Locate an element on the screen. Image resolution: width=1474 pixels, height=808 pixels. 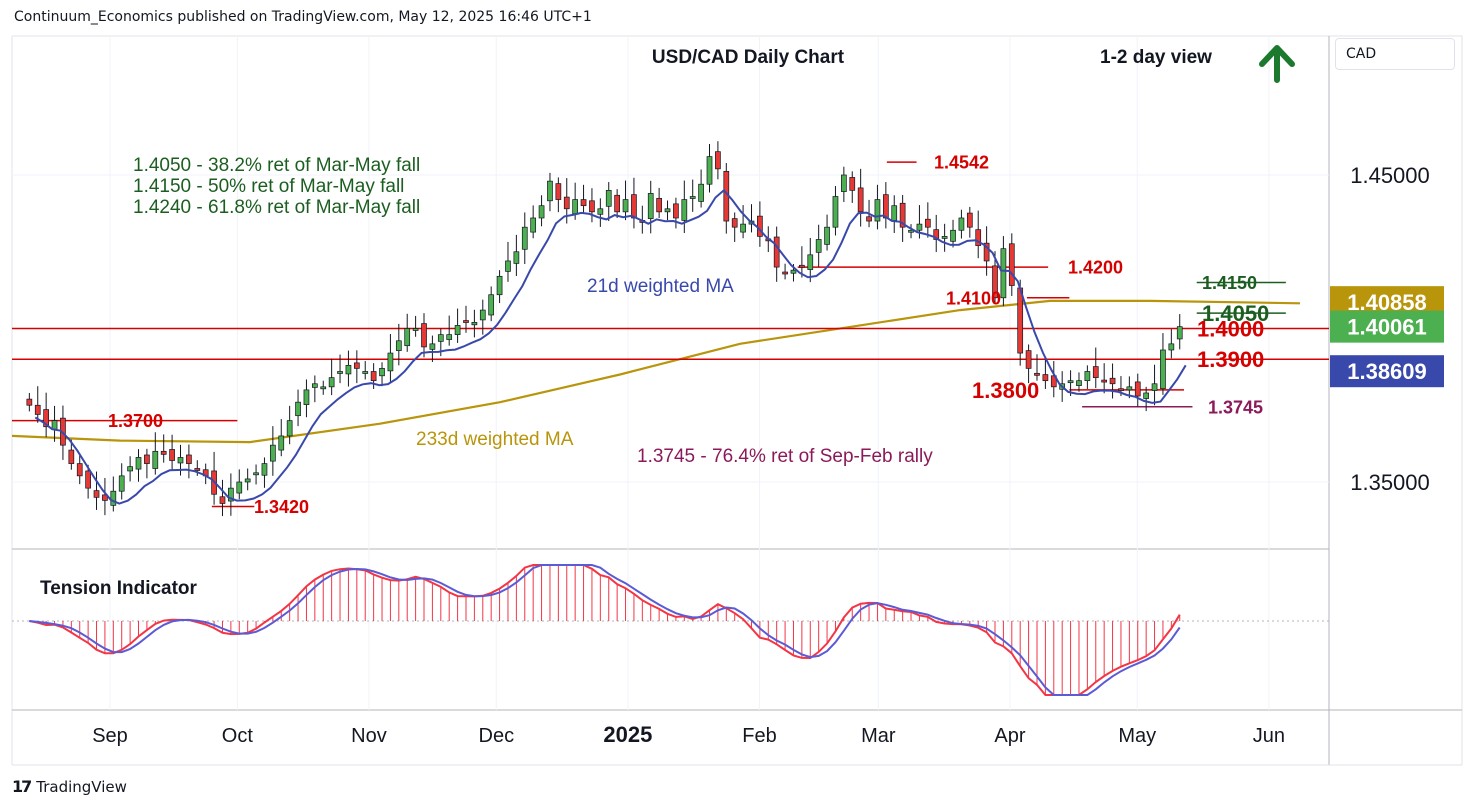
x-tick-label: Apr is located at coordinates (1009, 736).